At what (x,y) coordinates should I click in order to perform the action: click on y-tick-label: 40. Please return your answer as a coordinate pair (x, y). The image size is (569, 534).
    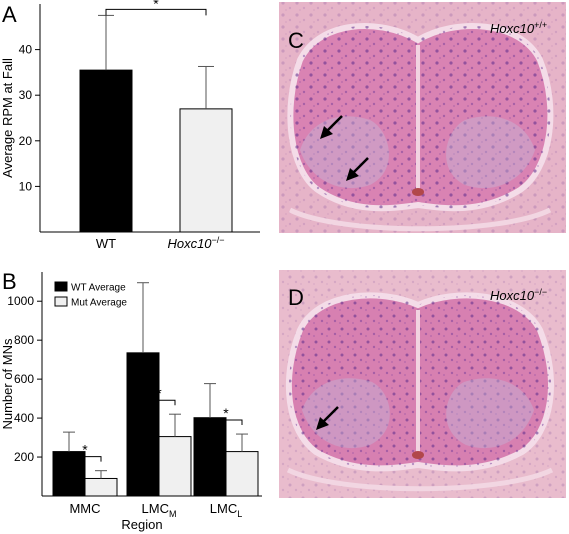
    Looking at the image, I should click on (26, 50).